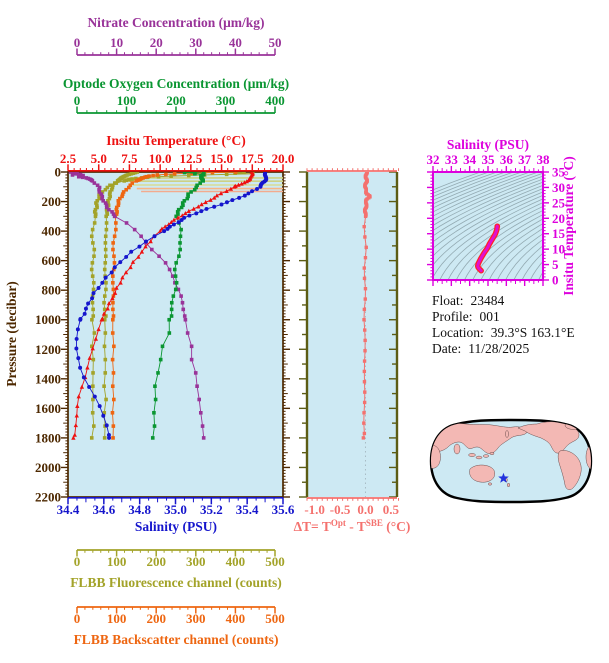 Image resolution: width=609 pixels, height=663 pixels. I want to click on oxygen-axis-title: Optode Oxygen Concentration (μm/kg), so click(176, 83).